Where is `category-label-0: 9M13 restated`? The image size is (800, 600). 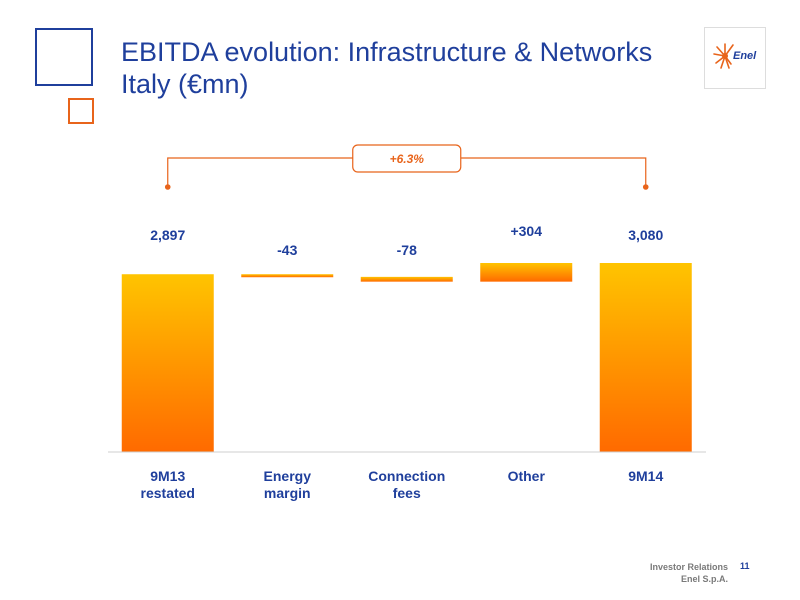 category-label-0: 9M13 restated is located at coordinates (168, 484).